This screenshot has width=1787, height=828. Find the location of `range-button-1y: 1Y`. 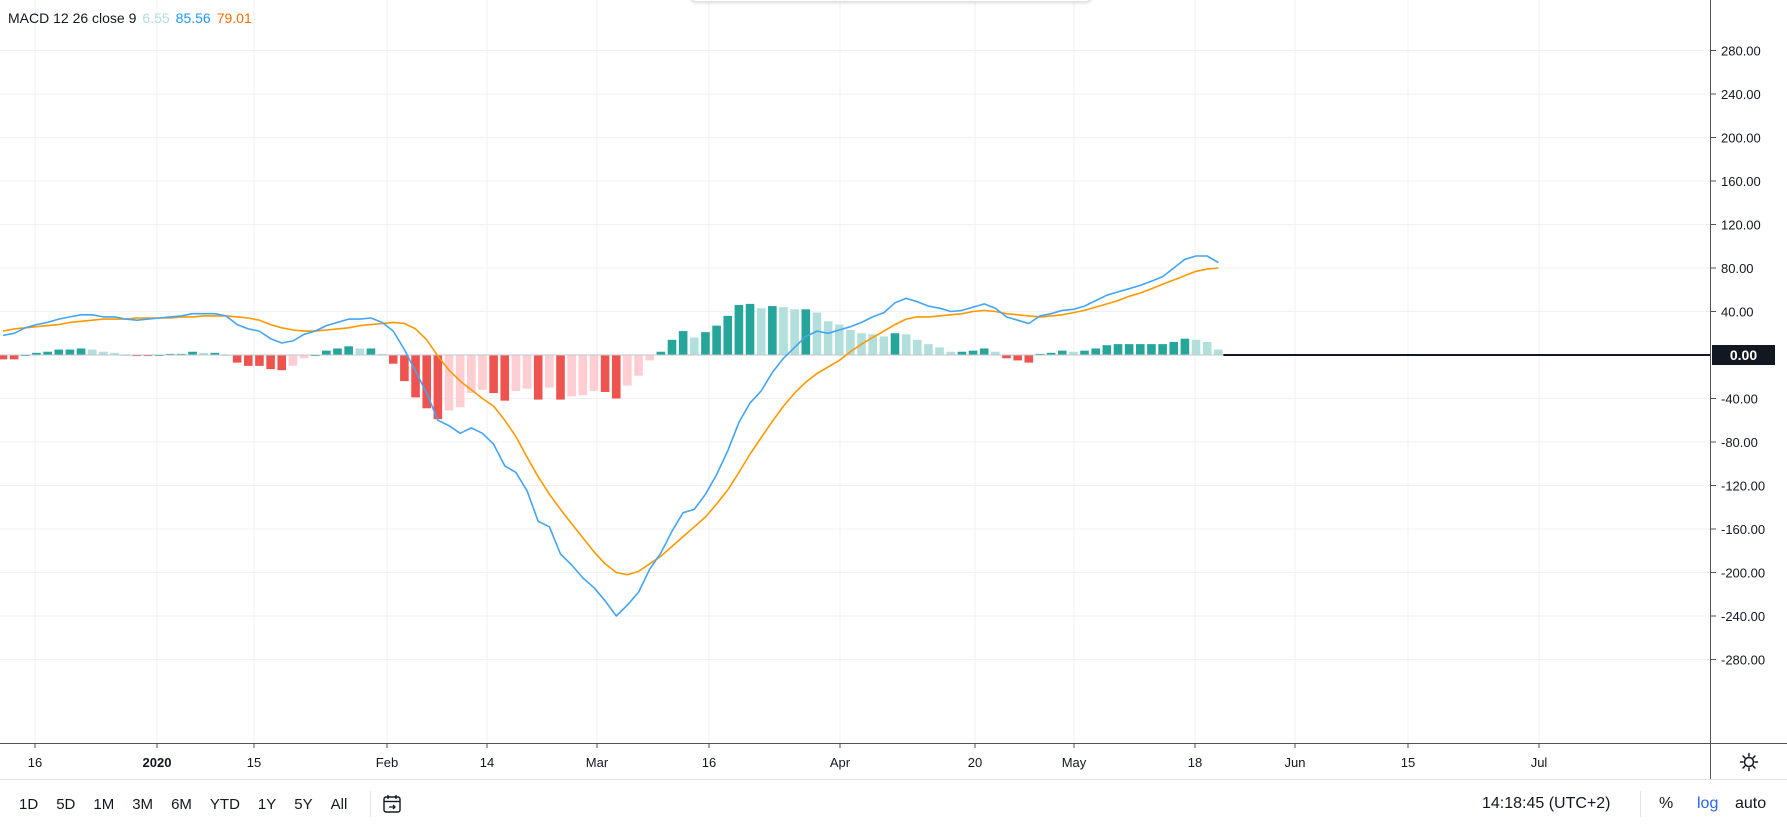

range-button-1y: 1Y is located at coordinates (267, 804).